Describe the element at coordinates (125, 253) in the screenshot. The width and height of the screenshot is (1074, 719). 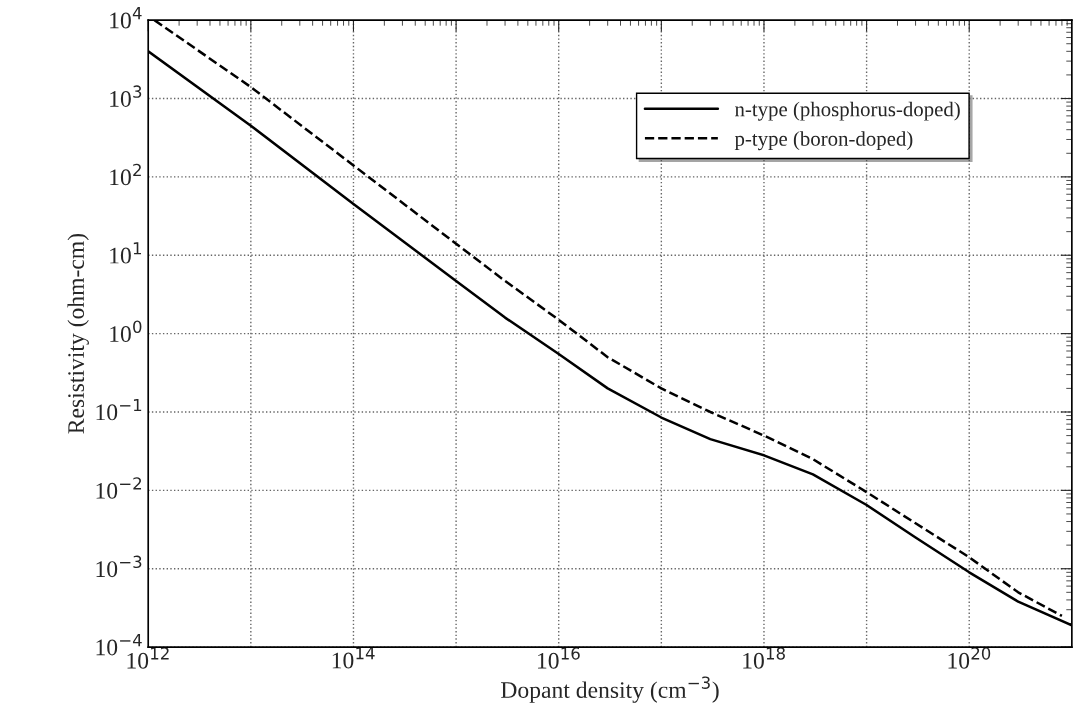
I see `y-tick-label: 10$^{1}$` at that location.